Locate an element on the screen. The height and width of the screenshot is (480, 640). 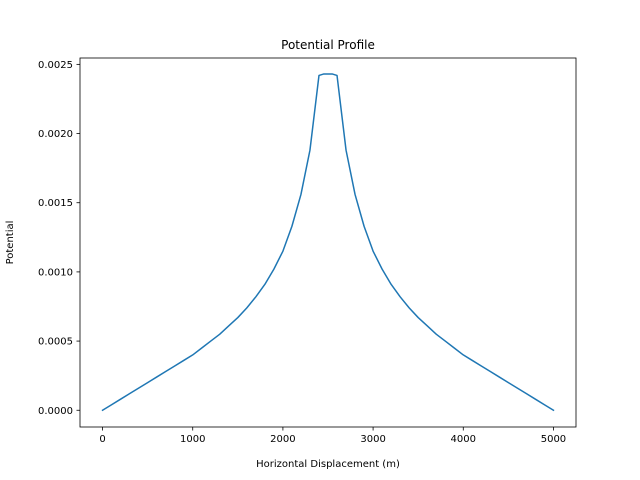
y-tick-label: 0.0010 is located at coordinates (55, 272).